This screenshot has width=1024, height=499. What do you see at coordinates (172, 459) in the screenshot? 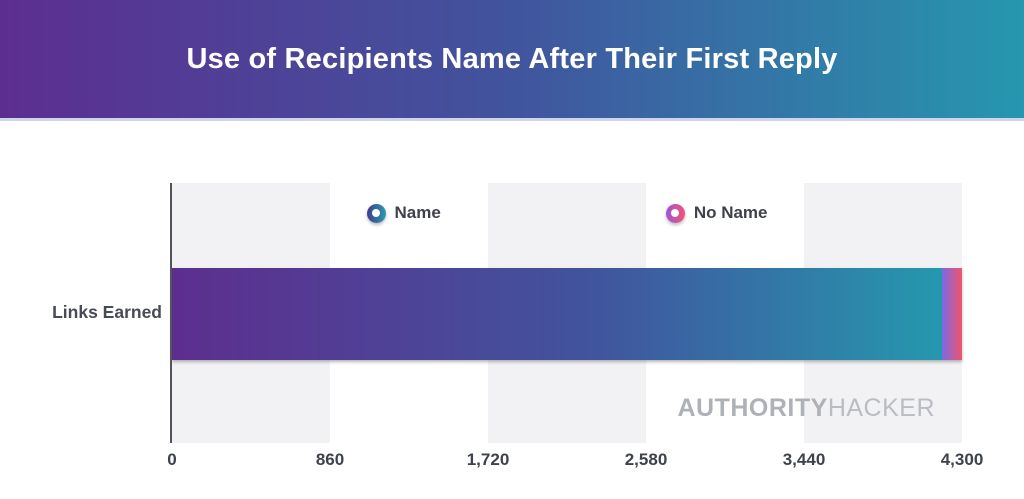
I see `x-tick-label: 0` at bounding box center [172, 459].